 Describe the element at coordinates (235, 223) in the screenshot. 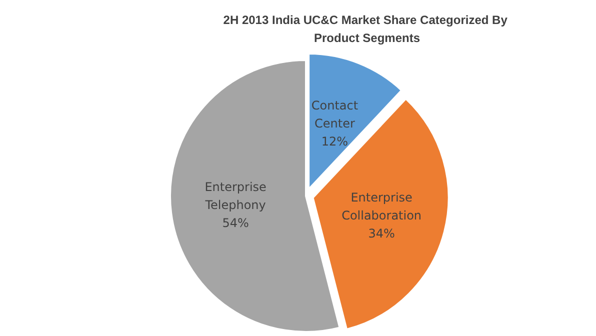

I see `data-label: 54%` at that location.